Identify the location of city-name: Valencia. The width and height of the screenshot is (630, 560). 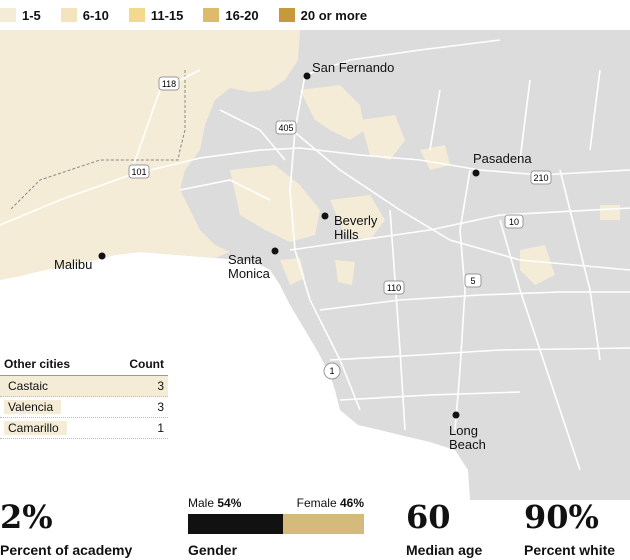
(33, 407).